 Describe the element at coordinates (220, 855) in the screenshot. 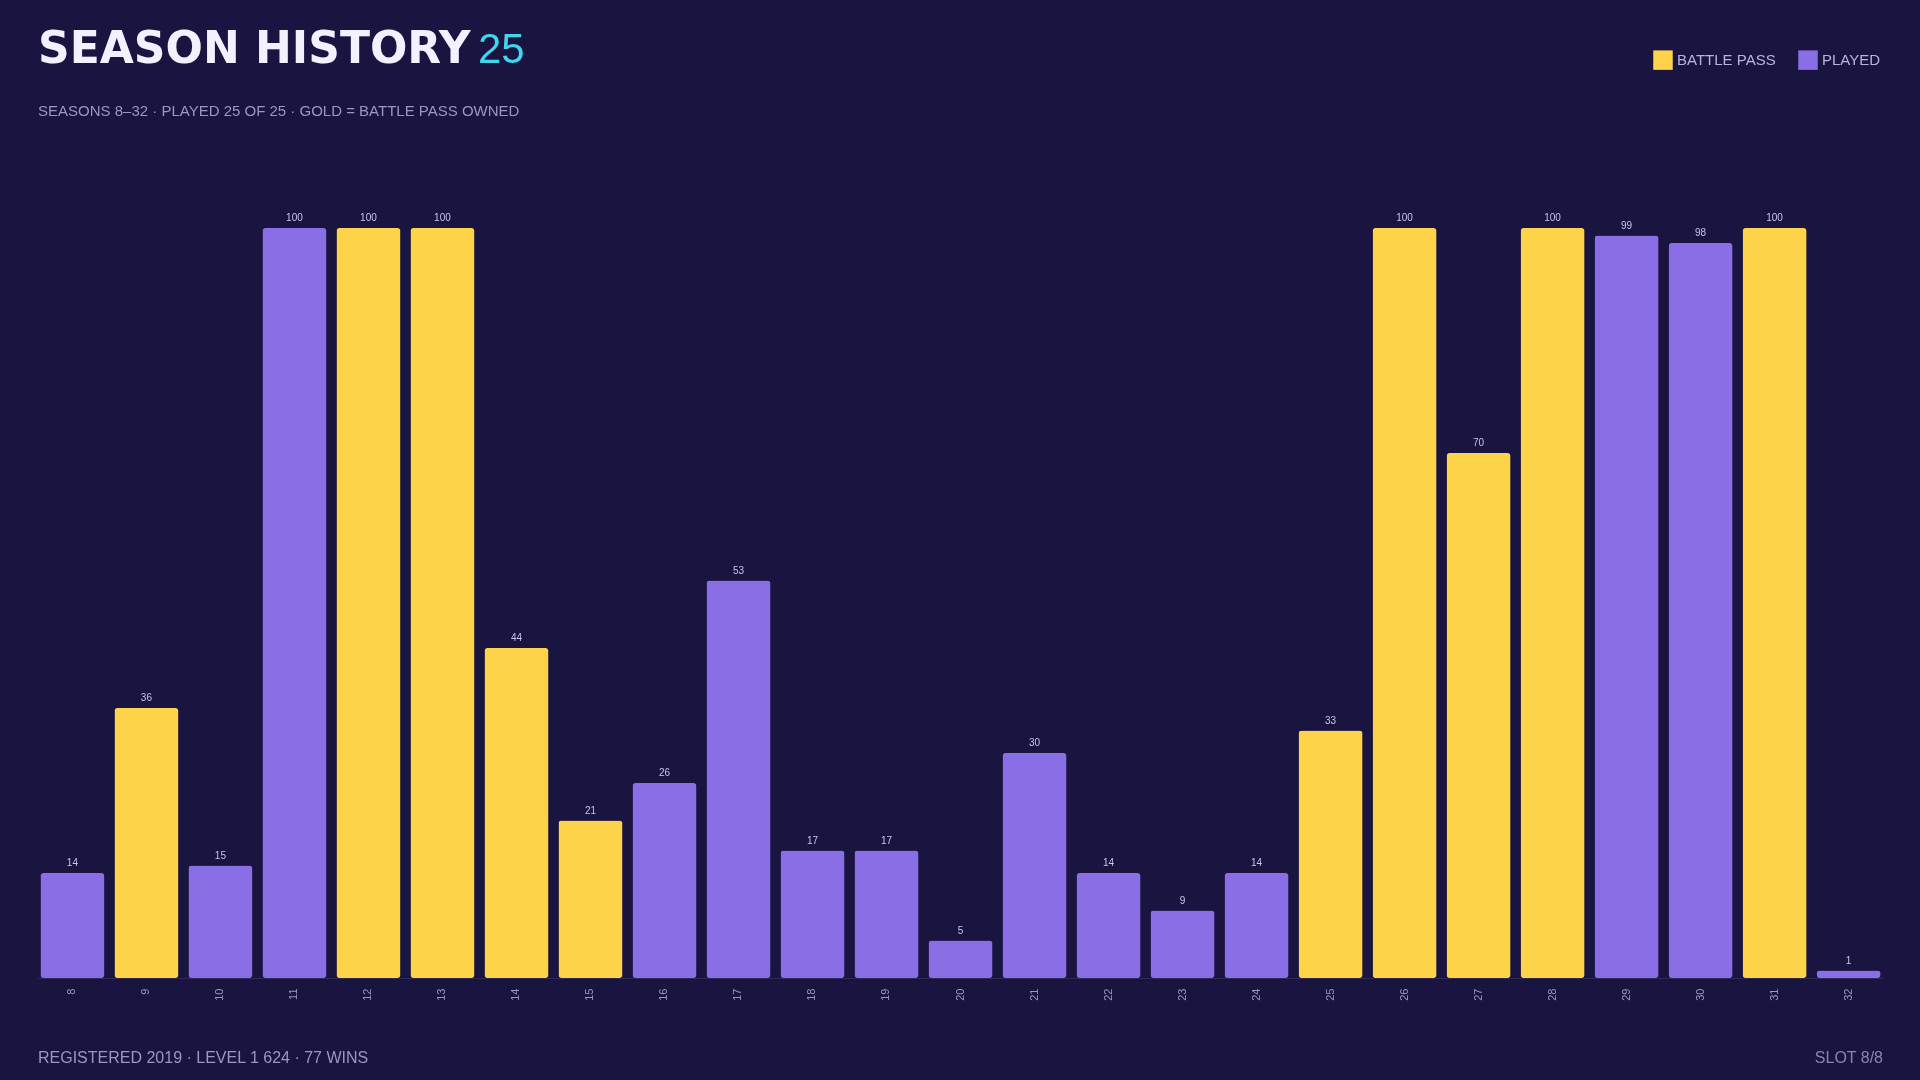

I see `data-label: 15` at that location.